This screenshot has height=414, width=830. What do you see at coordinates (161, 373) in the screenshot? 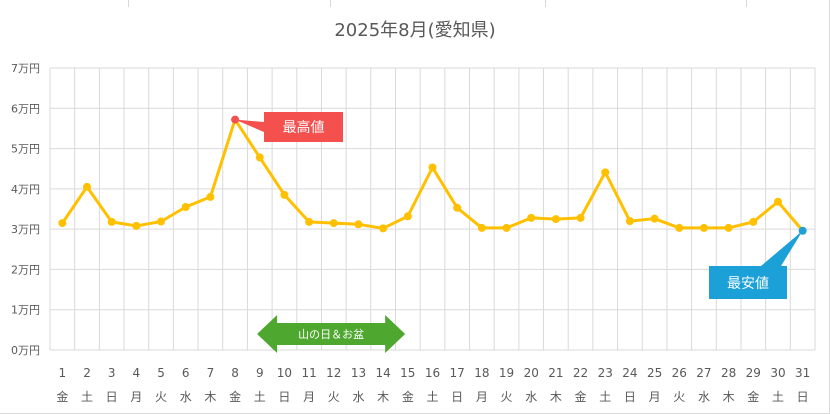
I see `x-tick-label: 5` at bounding box center [161, 373].